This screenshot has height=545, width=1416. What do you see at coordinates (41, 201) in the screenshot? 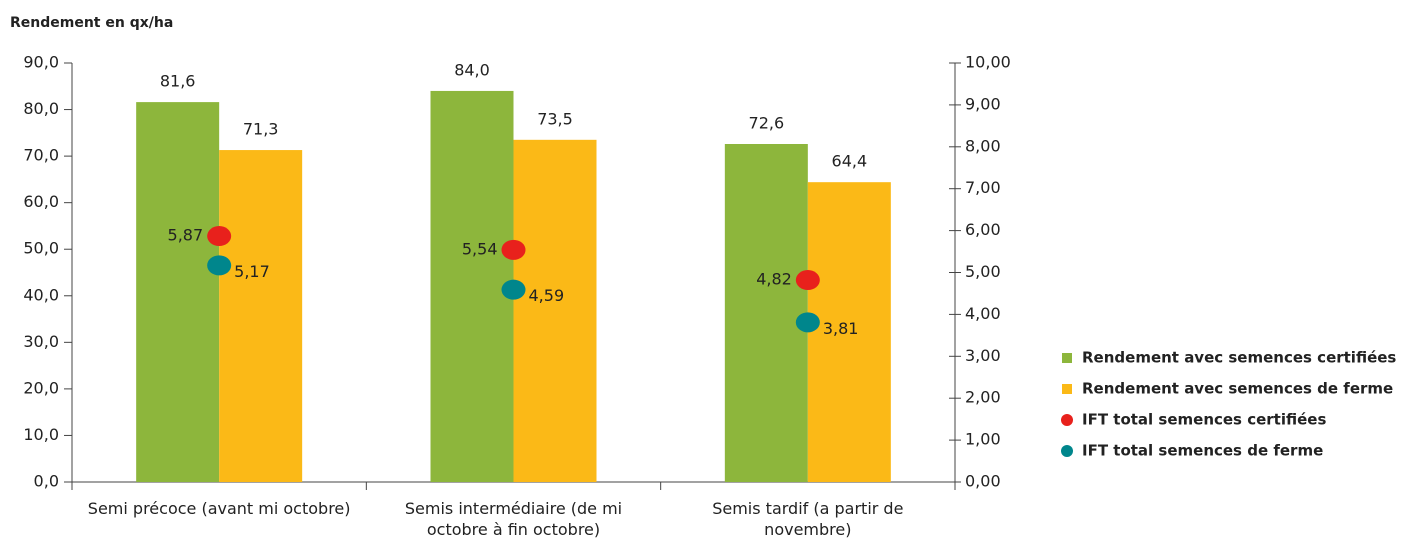
I see `y-tick-label: 60,0` at bounding box center [41, 201].